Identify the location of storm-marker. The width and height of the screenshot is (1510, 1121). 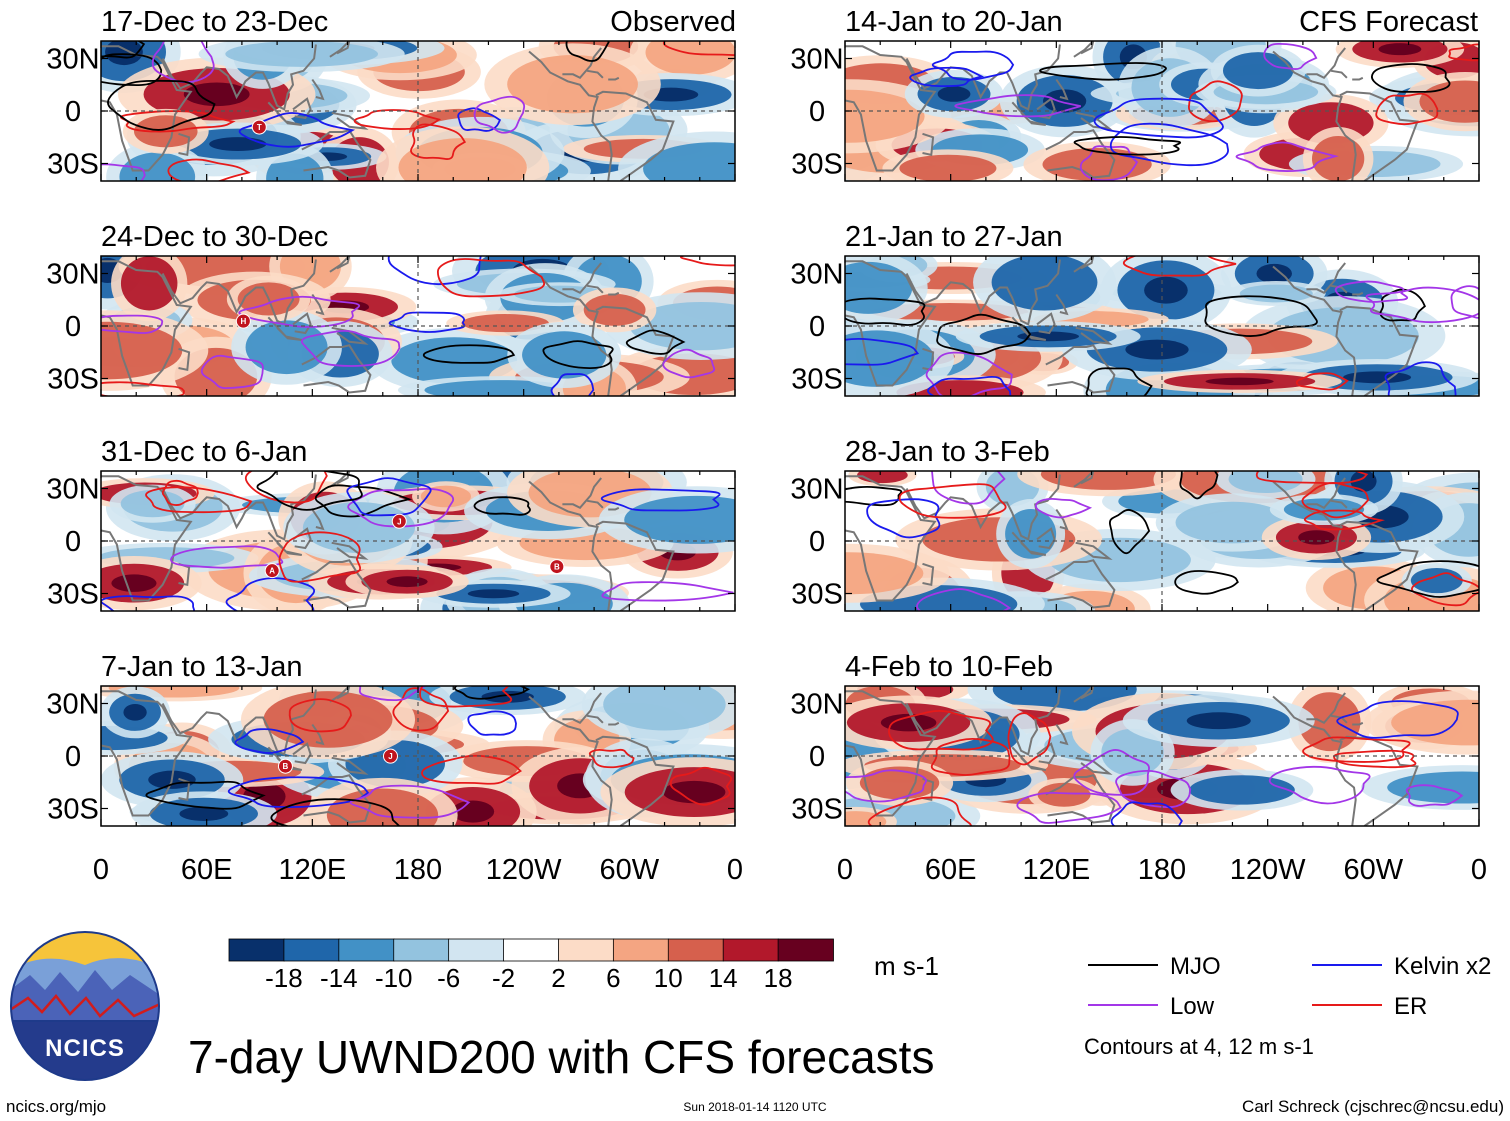
(272, 571).